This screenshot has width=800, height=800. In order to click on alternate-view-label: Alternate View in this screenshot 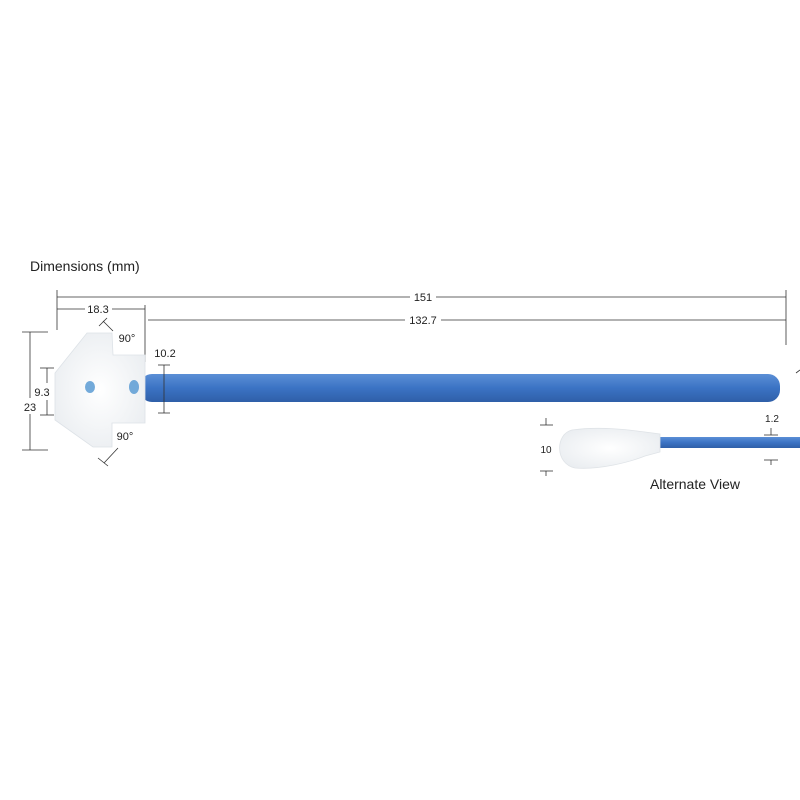, I will do `click(695, 484)`.